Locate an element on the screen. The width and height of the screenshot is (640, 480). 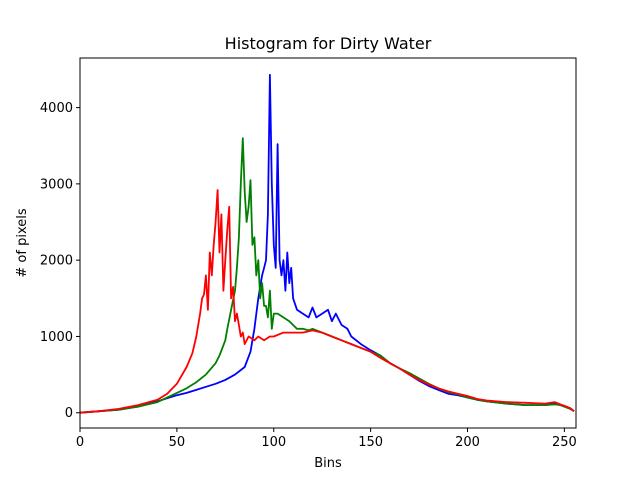
y-tick-label: 4000 is located at coordinates (56, 108).